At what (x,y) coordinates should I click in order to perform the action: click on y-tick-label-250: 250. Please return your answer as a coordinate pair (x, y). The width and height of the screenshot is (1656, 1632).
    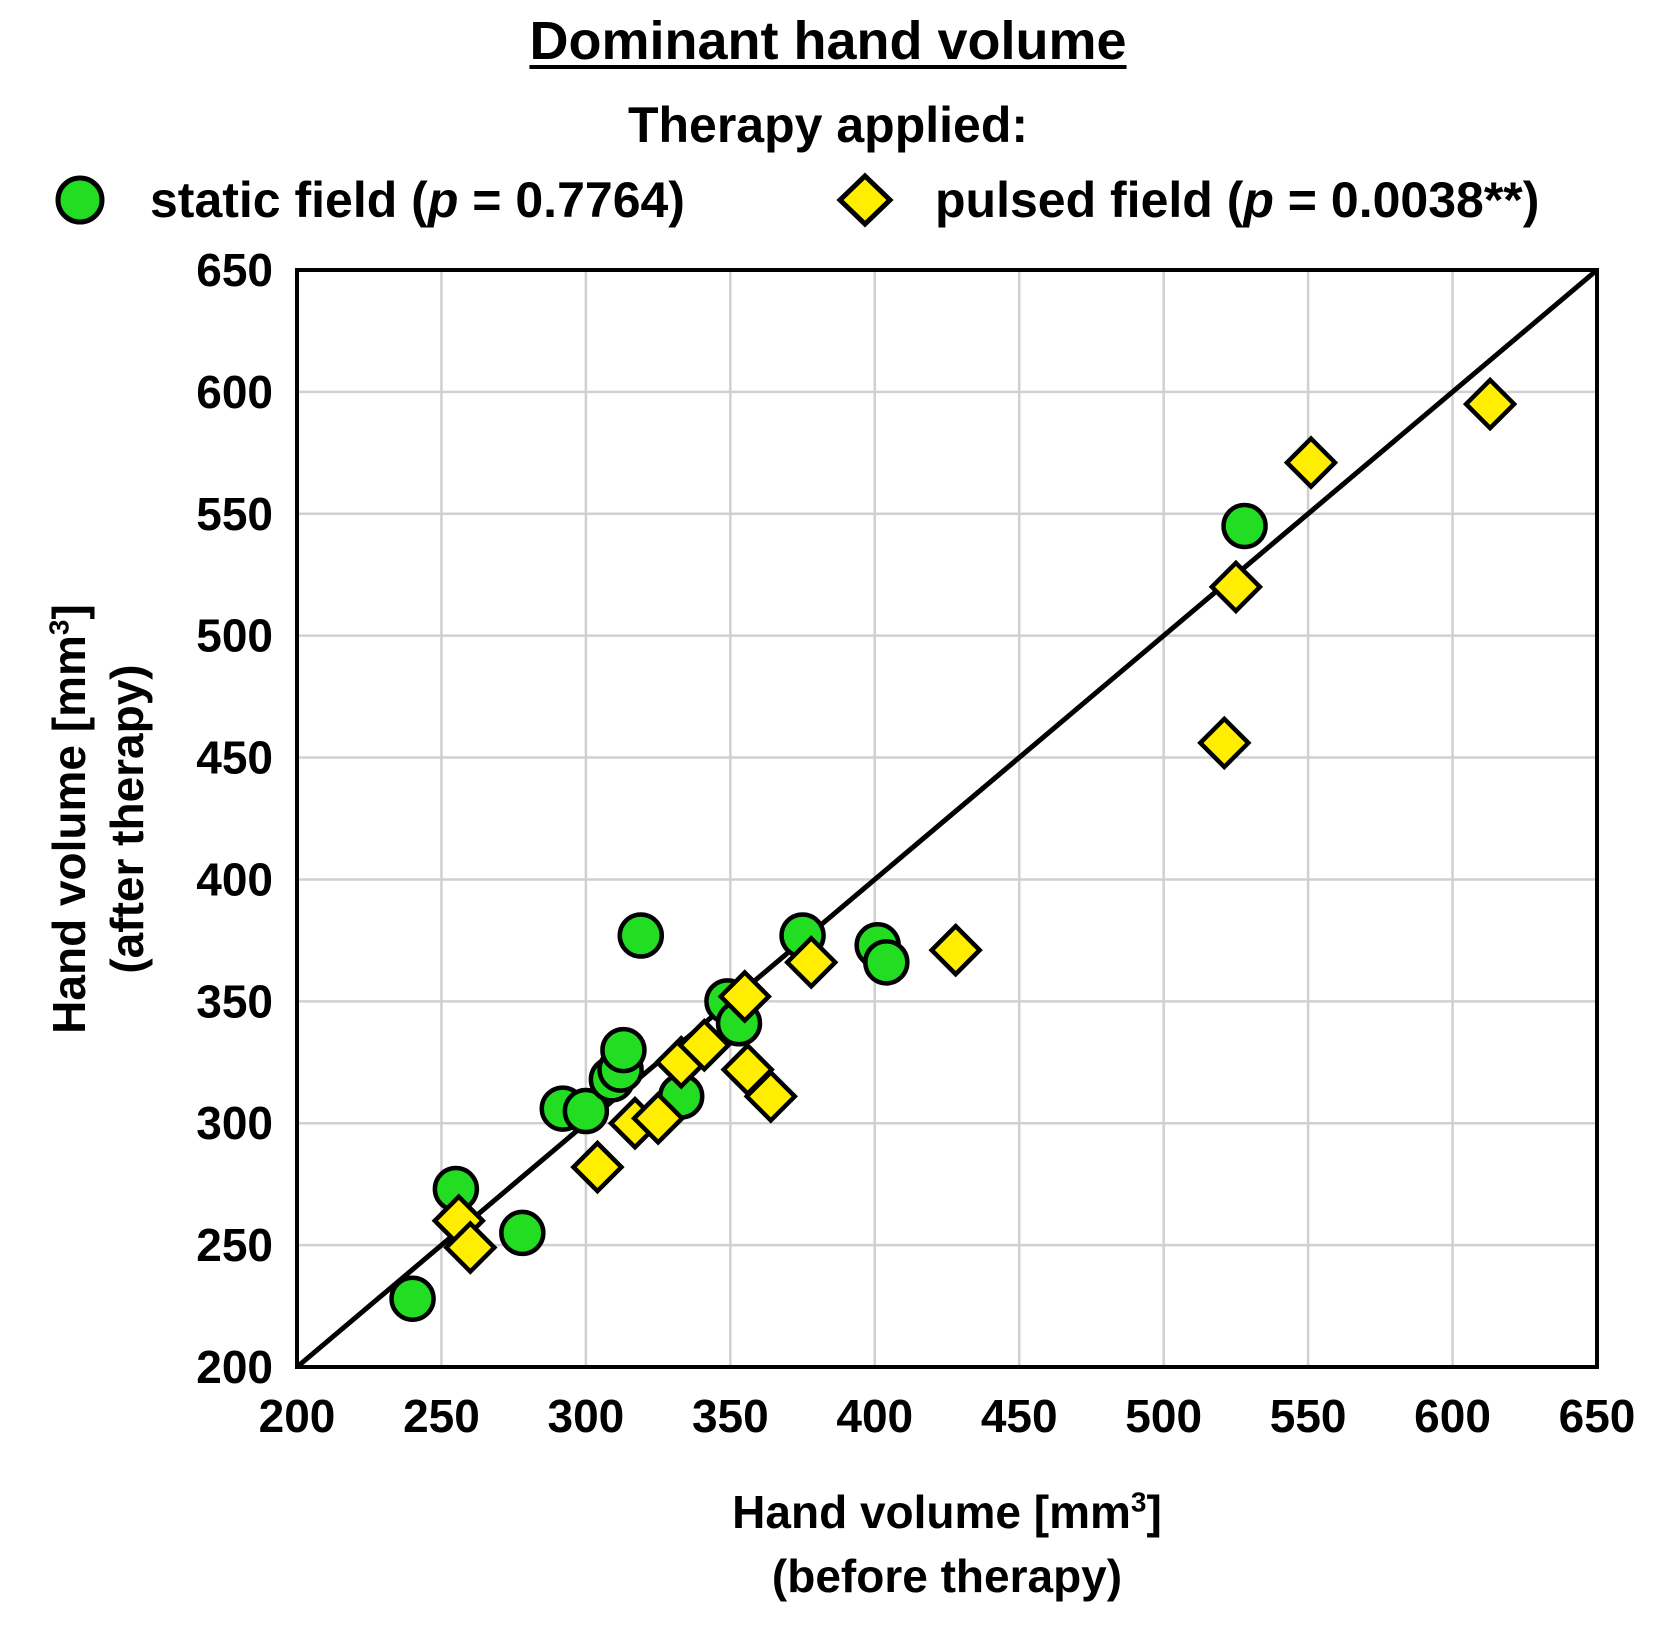
    Looking at the image, I should click on (234, 1245).